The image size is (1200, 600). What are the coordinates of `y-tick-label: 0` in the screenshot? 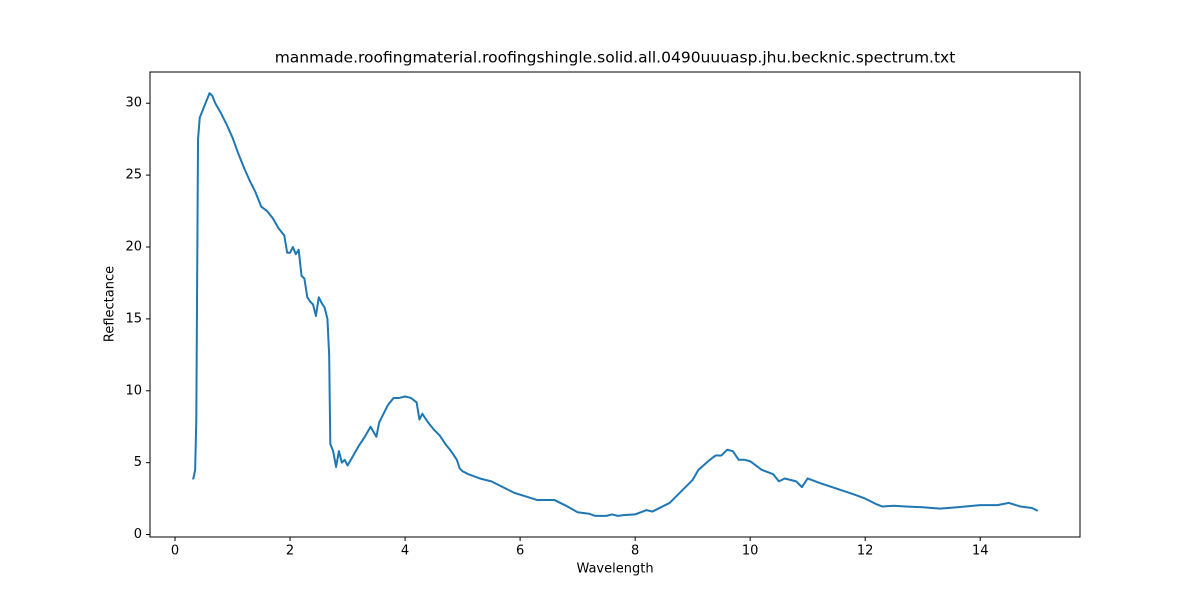 It's located at (138, 534).